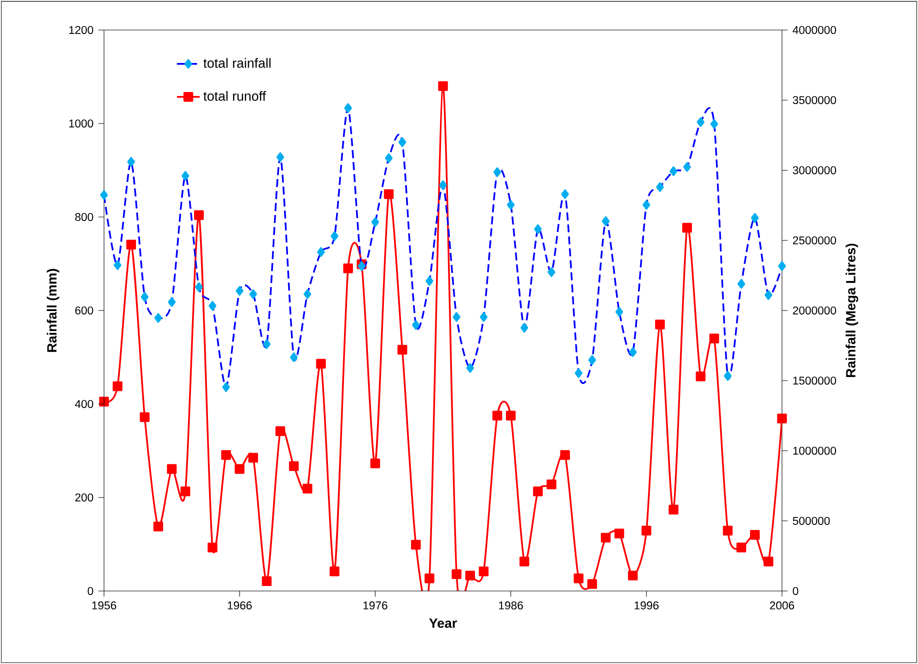  Describe the element at coordinates (795, 590) in the screenshot. I see `y2-tick-label: 0` at that location.